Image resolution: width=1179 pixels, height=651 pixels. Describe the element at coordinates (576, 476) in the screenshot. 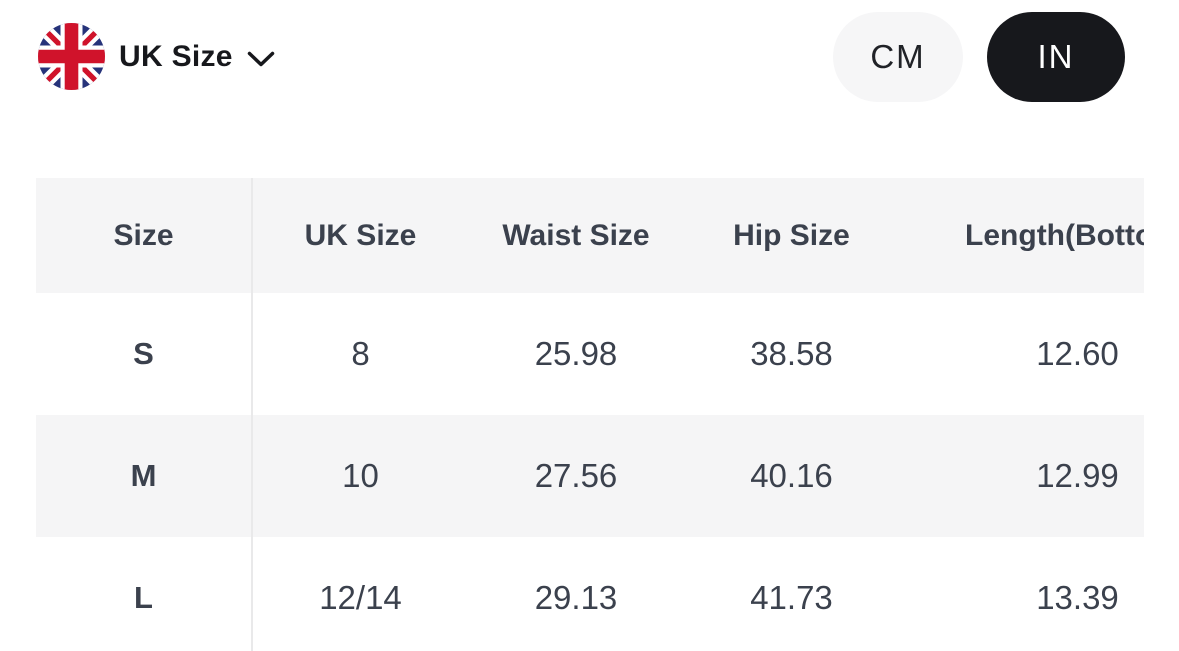

I see `value-cell: 27.56` at that location.